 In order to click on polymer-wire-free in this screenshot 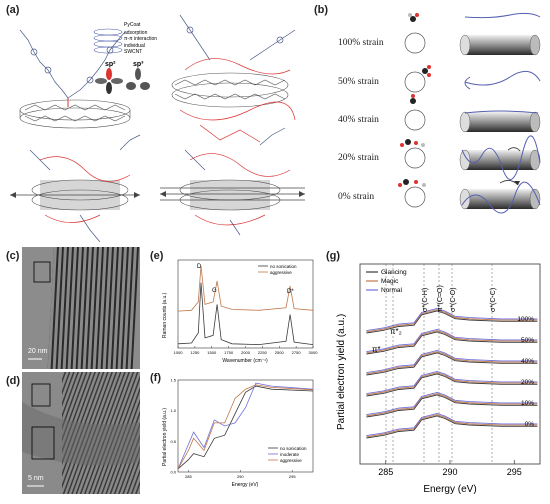, I will do `click(502, 15)`.